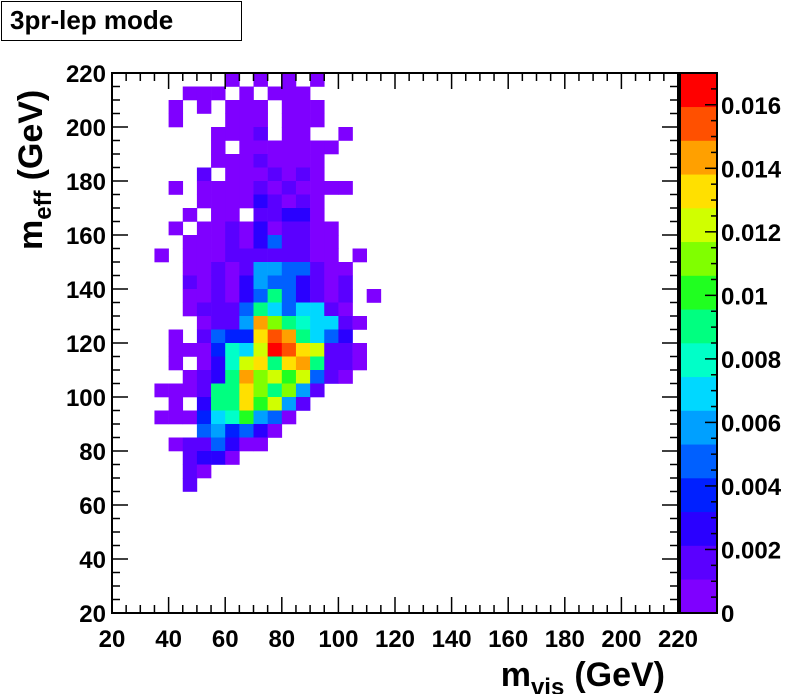  What do you see at coordinates (31, 235) in the screenshot?
I see `y-axis-label-main: m` at bounding box center [31, 235].